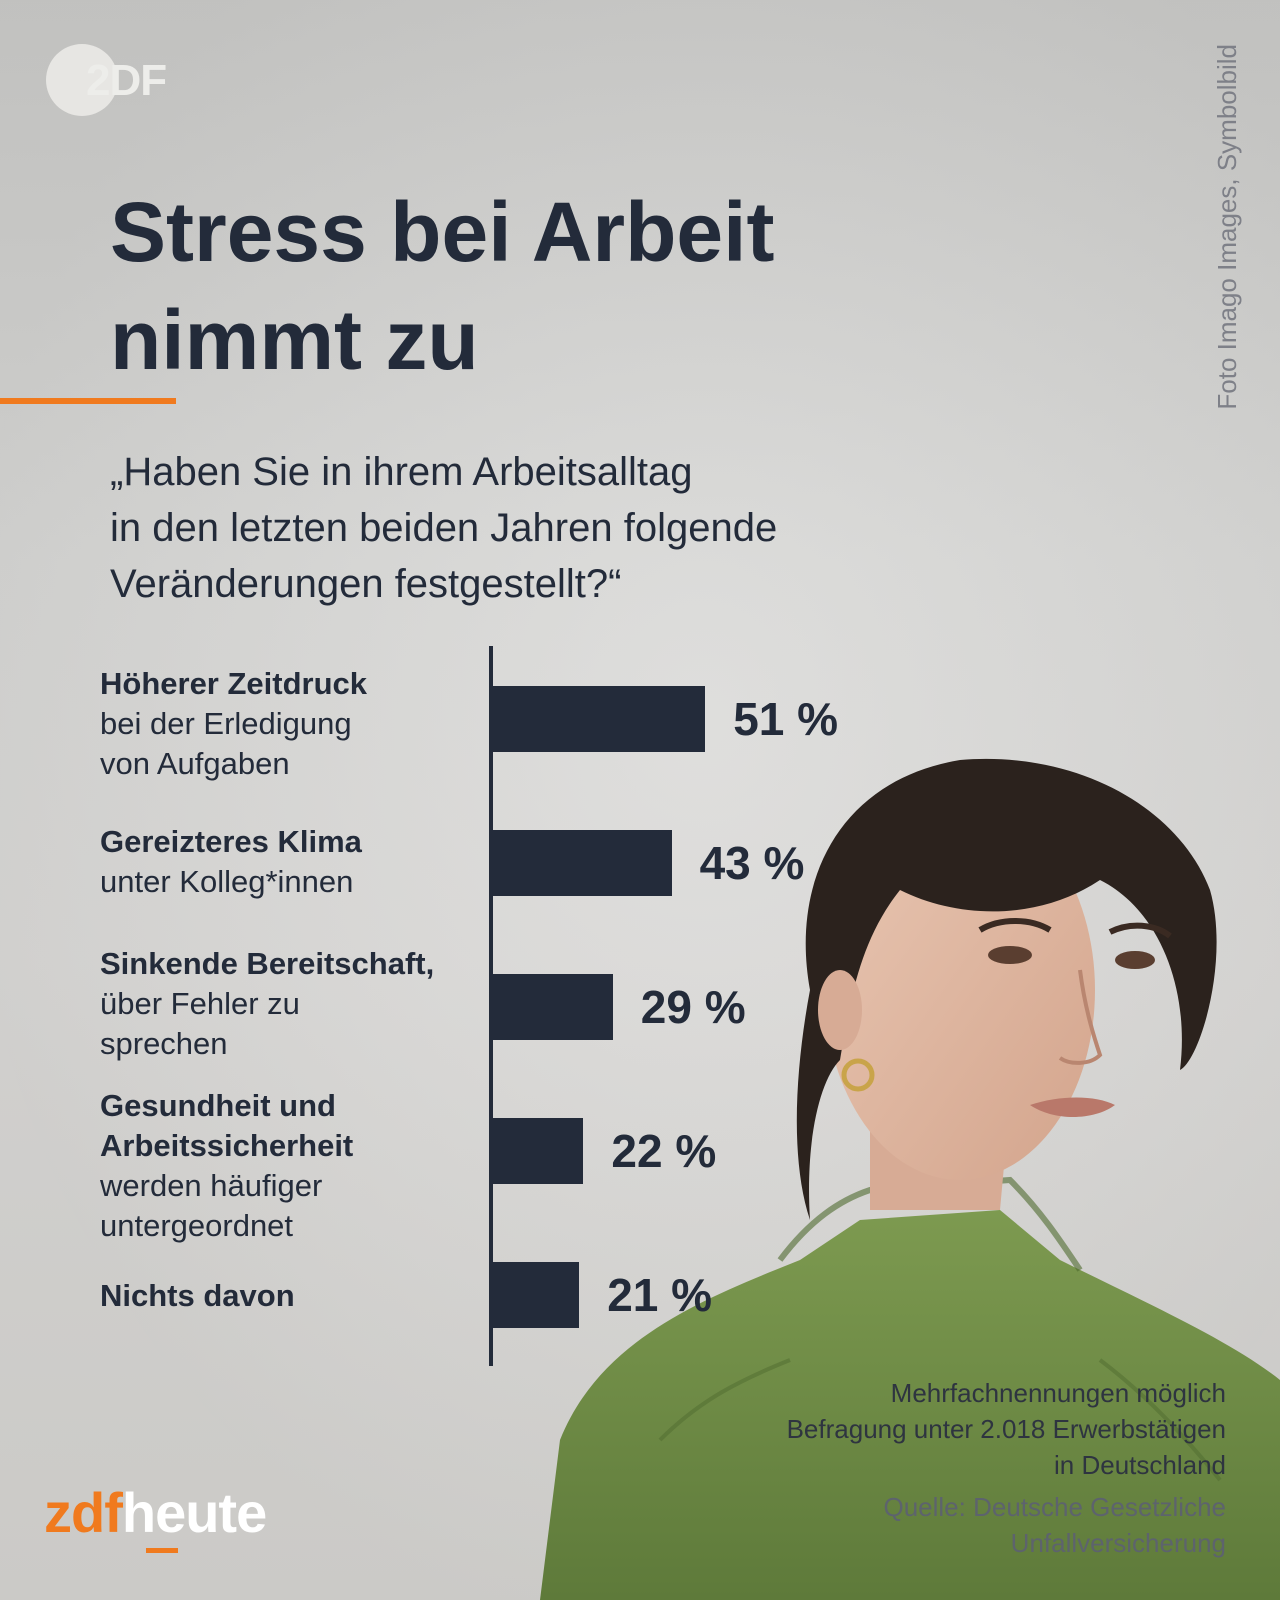 The image size is (1280, 1600). Describe the element at coordinates (218, 1105) in the screenshot. I see `category-label-bold-line: Gesundheit und` at that location.